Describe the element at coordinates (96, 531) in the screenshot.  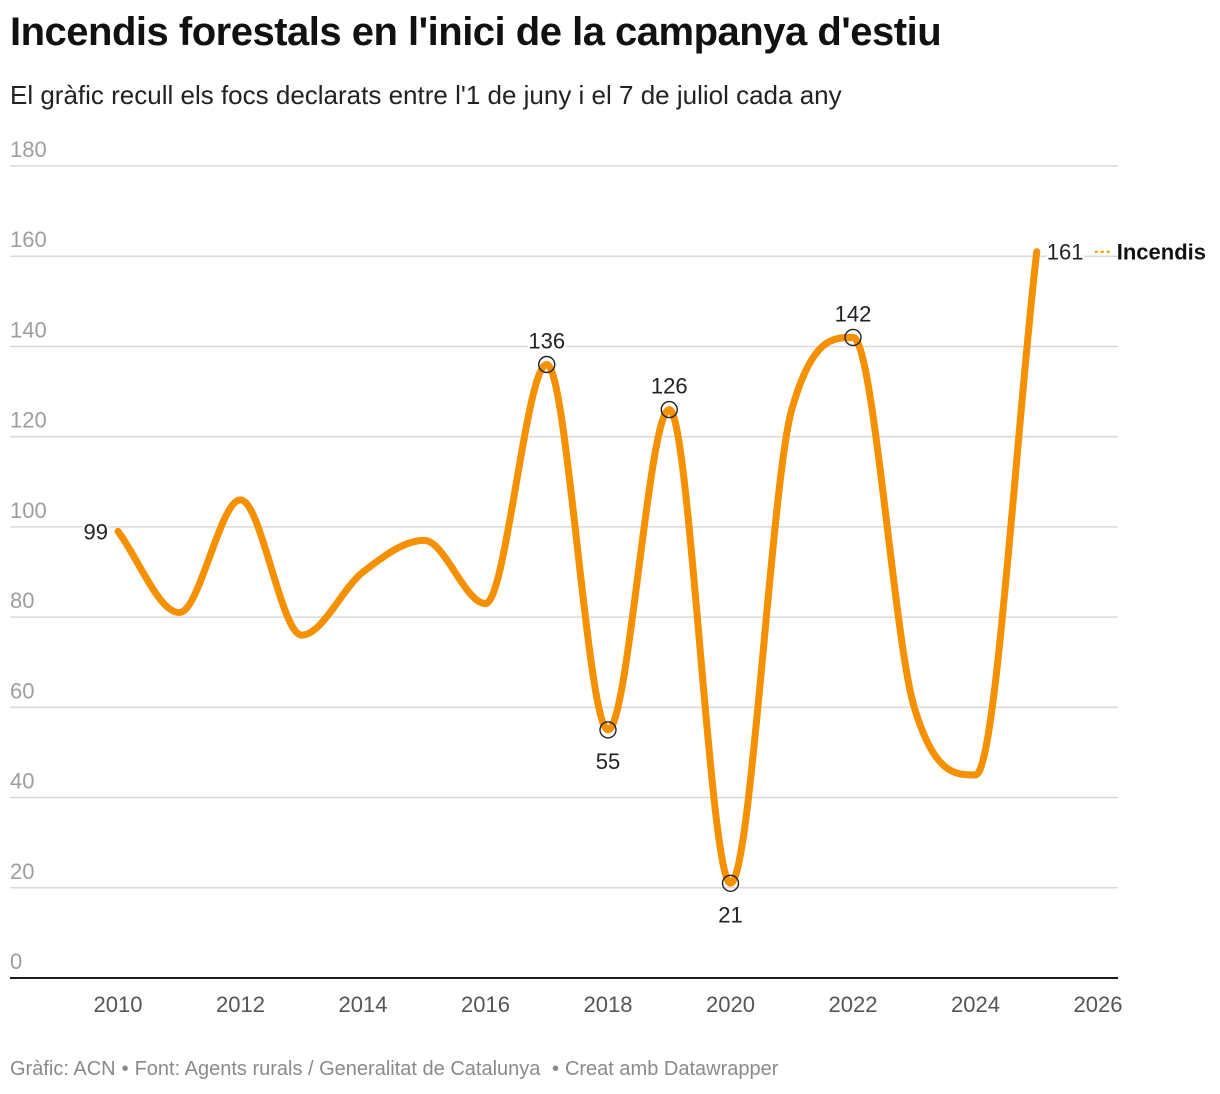
I see `data-label: 99` at that location.